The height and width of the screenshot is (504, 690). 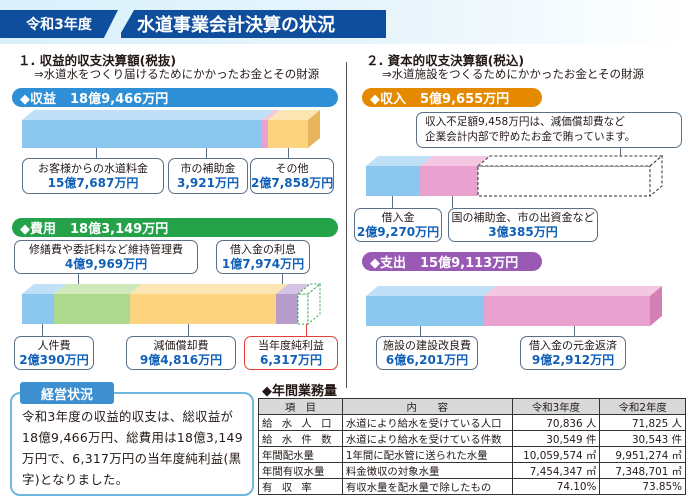 What do you see at coordinates (209, 304) in the screenshot?
I see `expense-bar-depreciation` at bounding box center [209, 304].